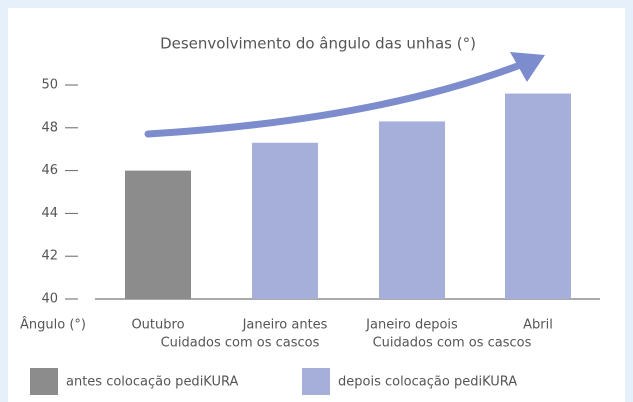  I want to click on y-tick-label: 48, so click(49, 127).